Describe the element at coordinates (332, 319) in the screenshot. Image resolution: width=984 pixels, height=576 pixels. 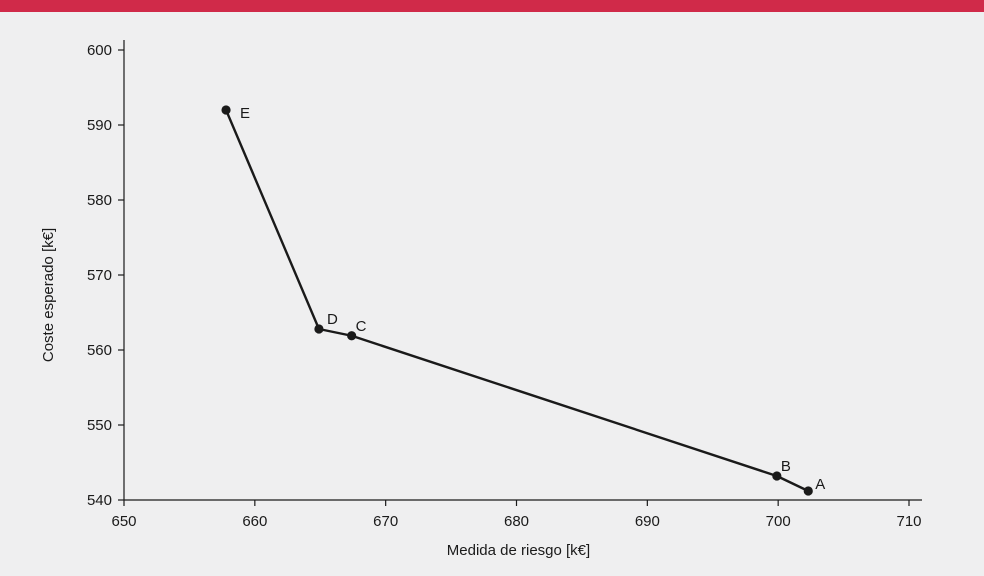
I see `point-label-d: D` at that location.